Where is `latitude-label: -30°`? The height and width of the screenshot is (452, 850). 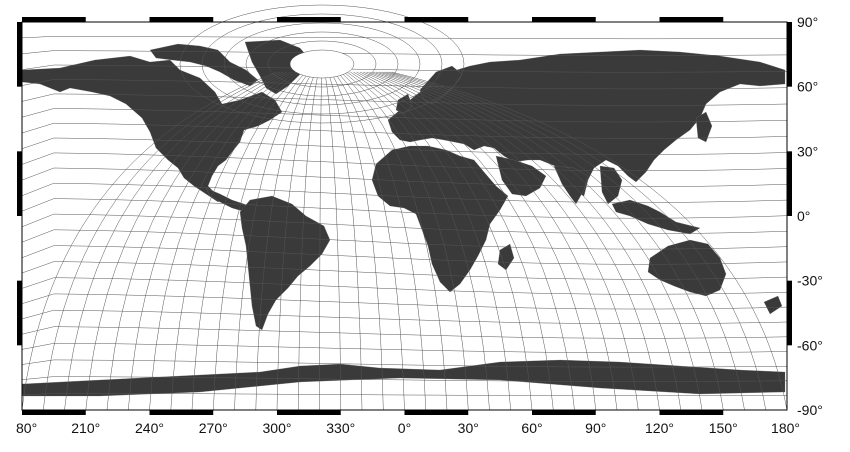
latitude-label: -30° is located at coordinates (810, 281).